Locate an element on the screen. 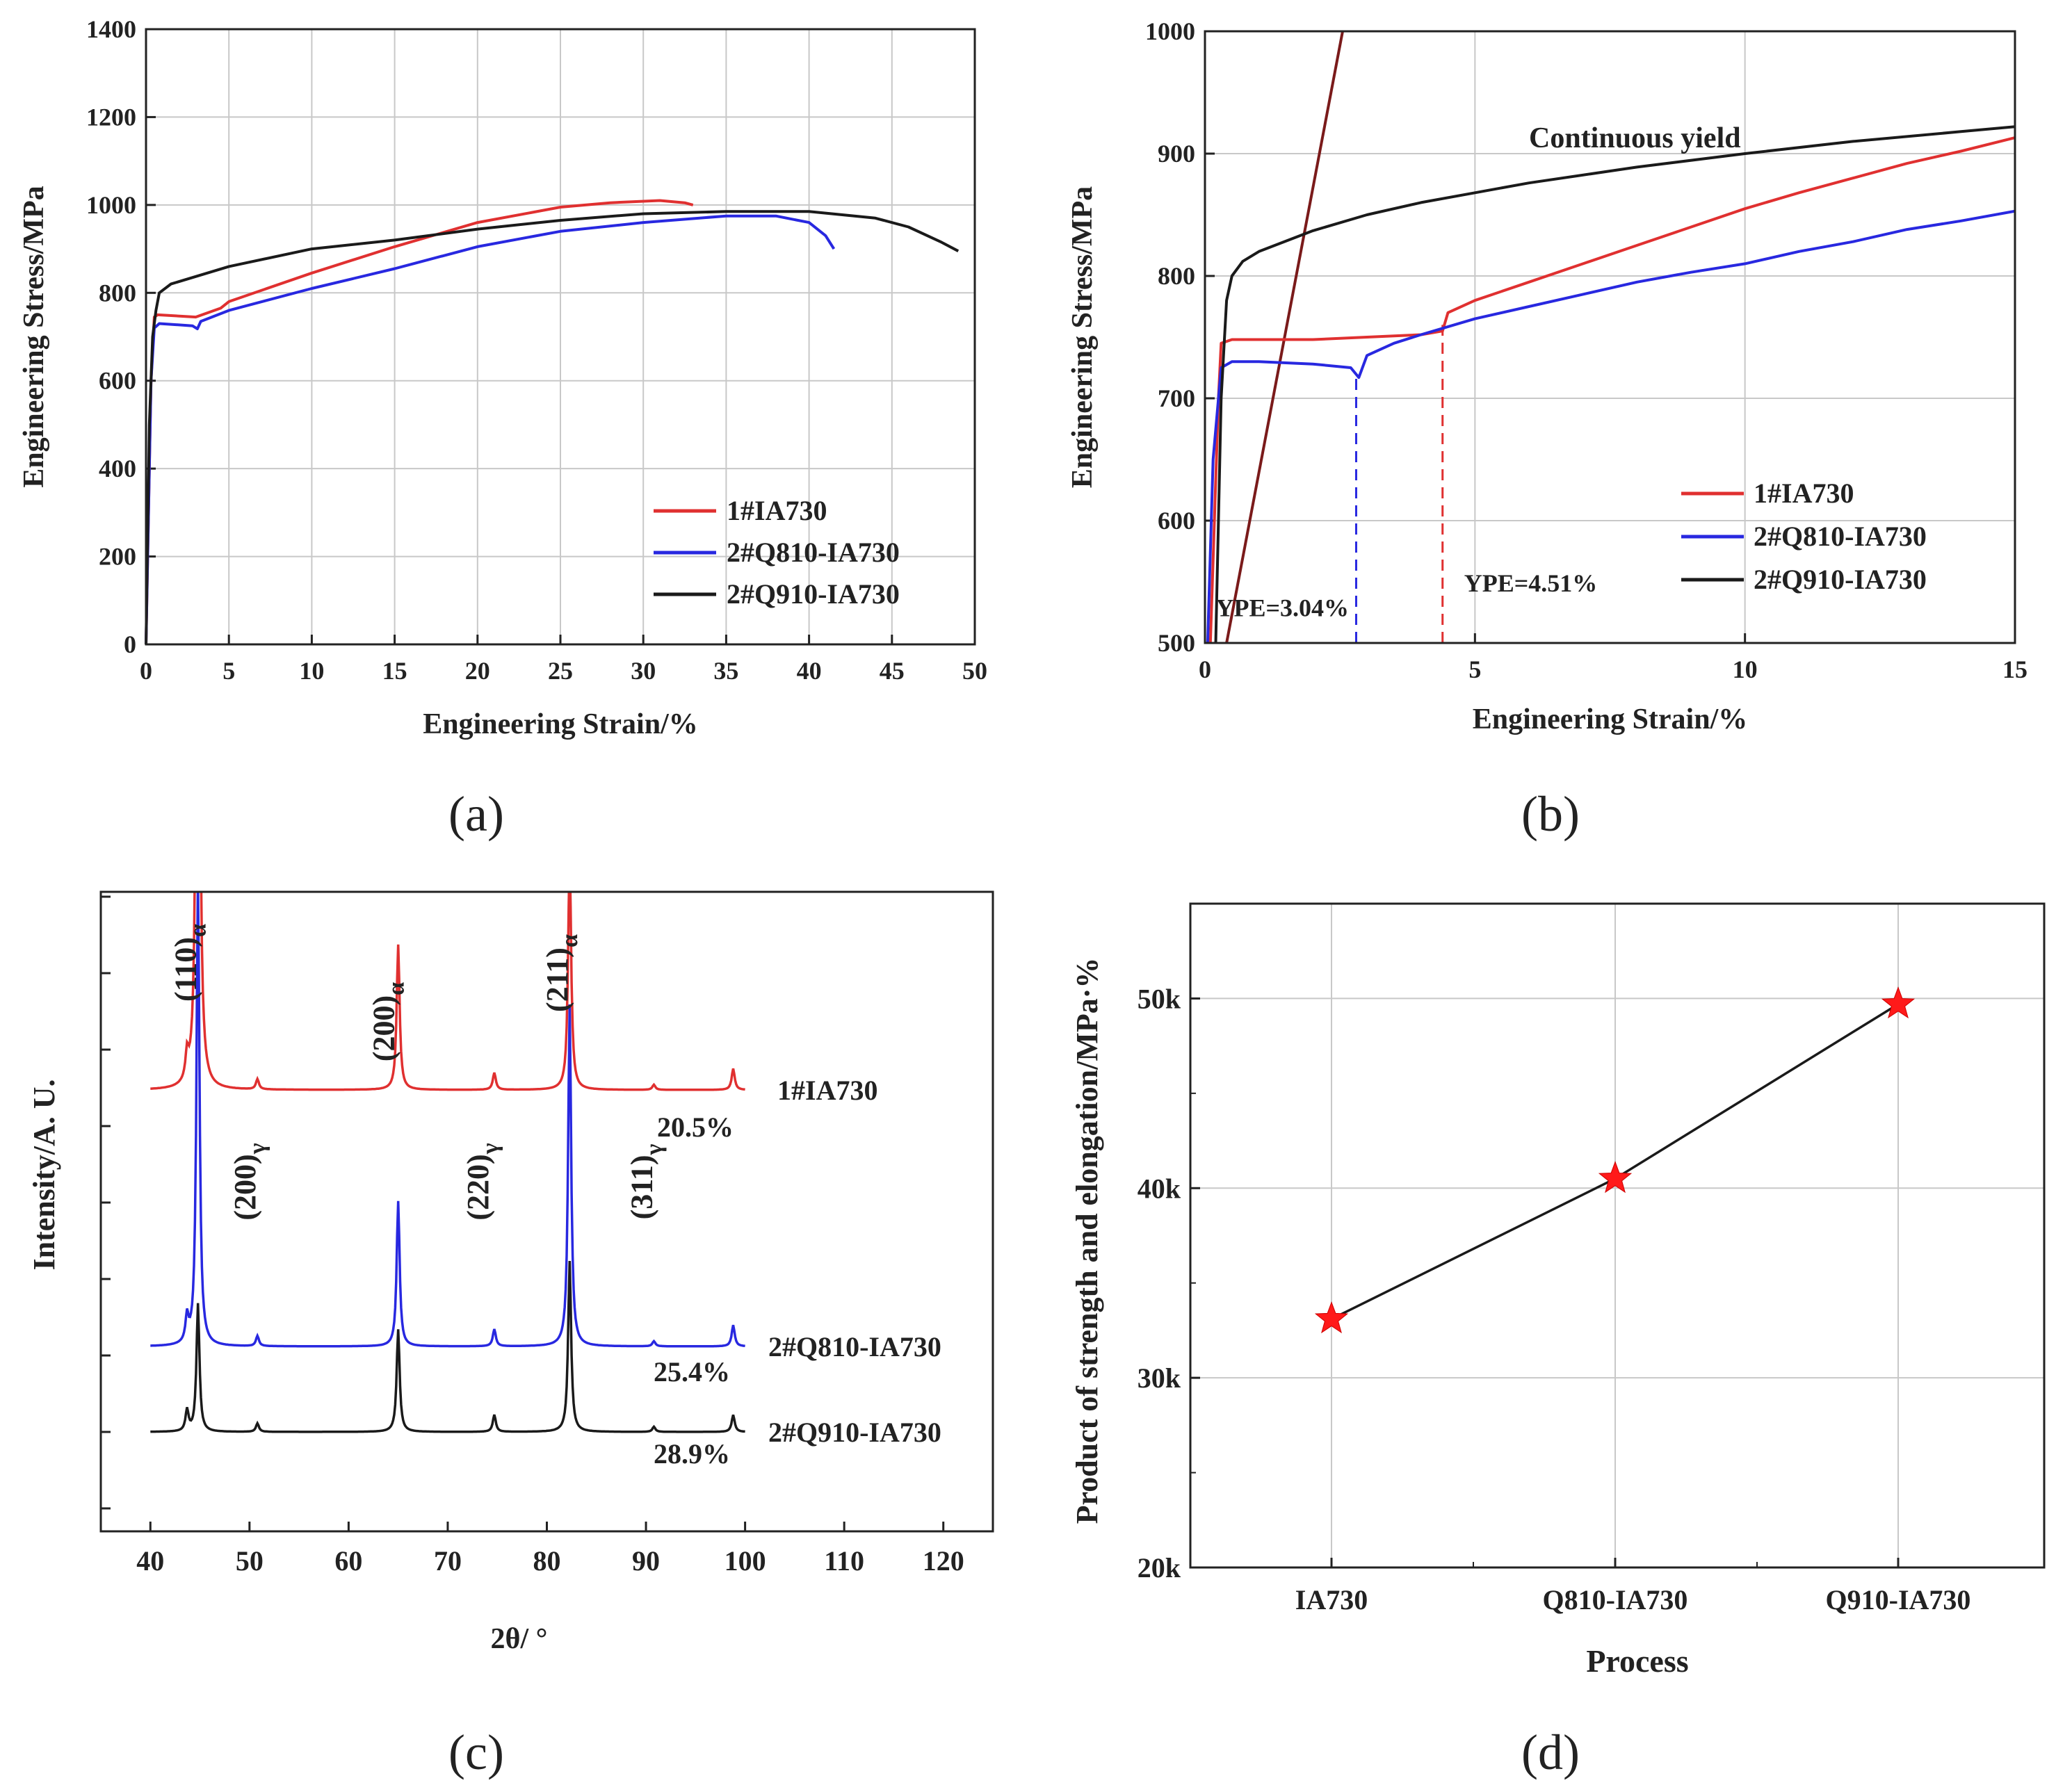 The image size is (2056, 1792). c-xtick-label: 110 is located at coordinates (844, 1561).